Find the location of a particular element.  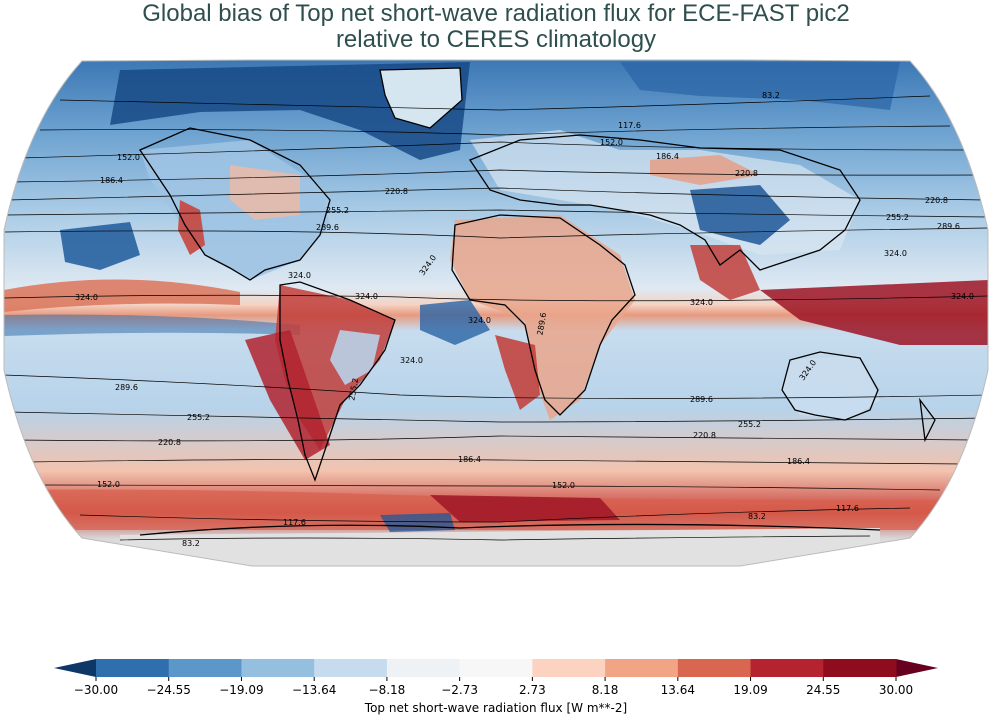

colorbar-tick-label: −13.64 is located at coordinates (314, 690).